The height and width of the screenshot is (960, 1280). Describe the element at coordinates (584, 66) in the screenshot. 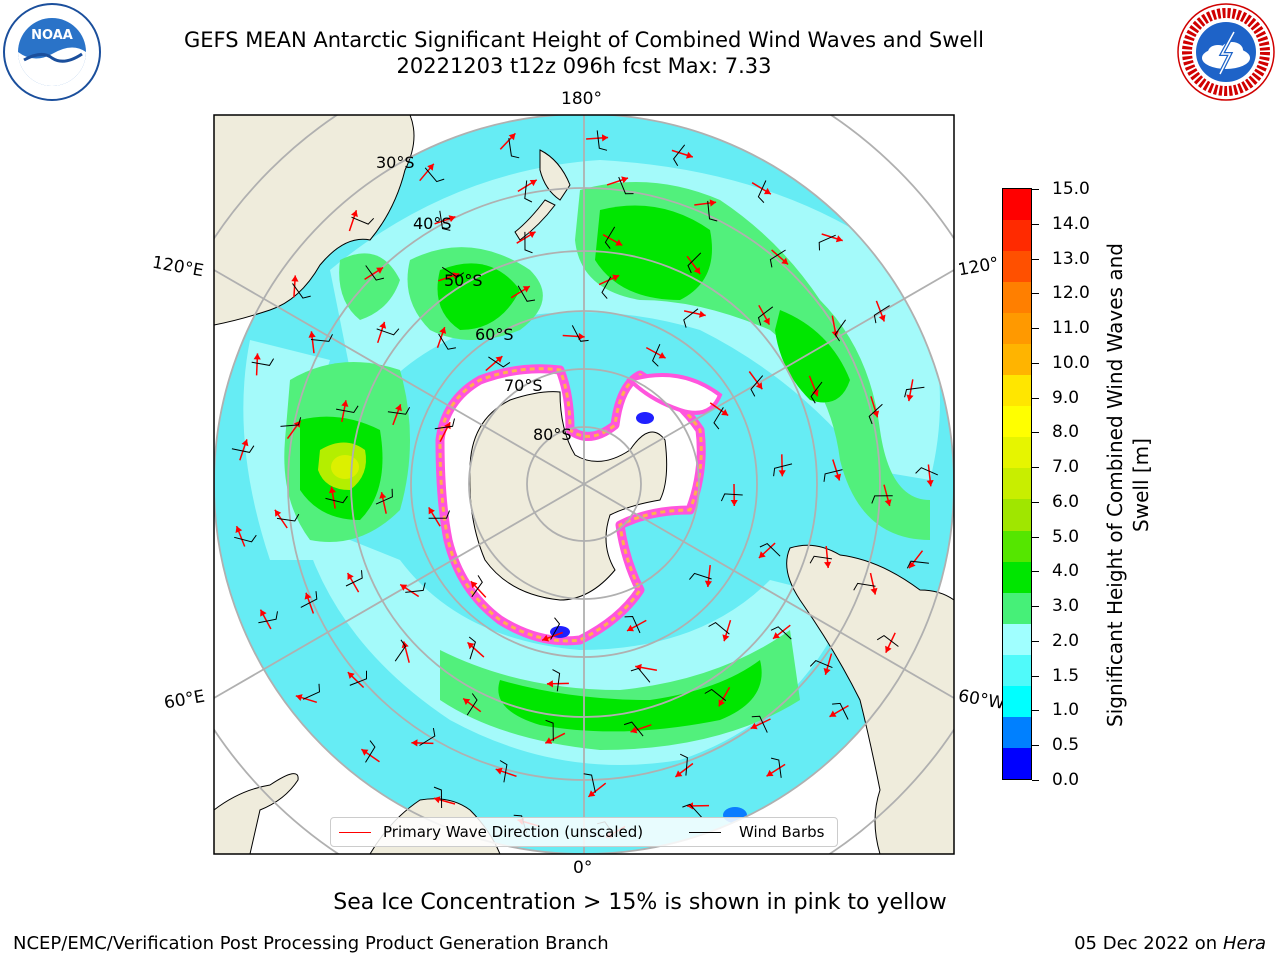

I see `chart-subtitle: 20221203 t12z 096h fcst Max: 7.33` at that location.